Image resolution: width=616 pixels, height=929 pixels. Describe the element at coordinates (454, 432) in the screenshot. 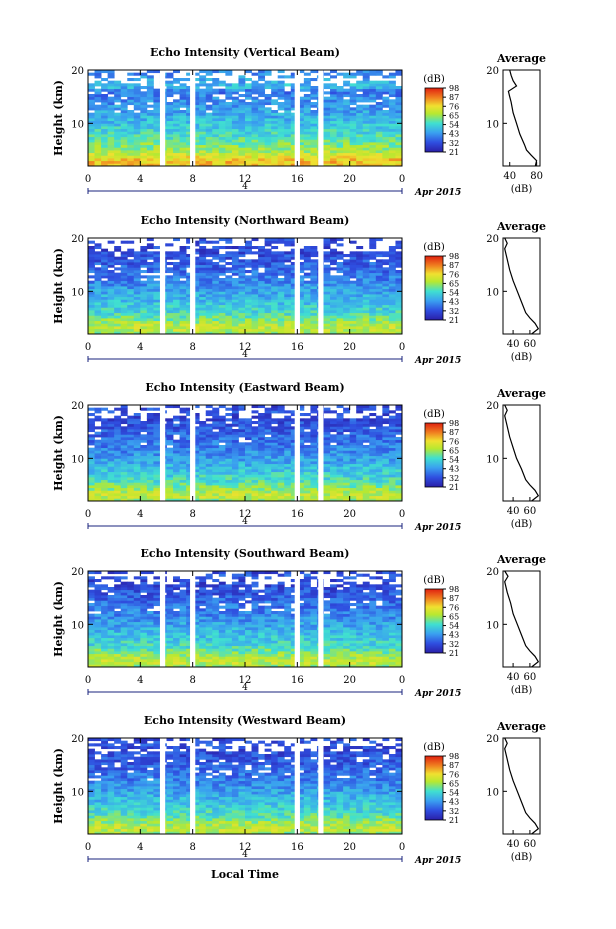

I see `colorbar-tick-label: 87` at that location.